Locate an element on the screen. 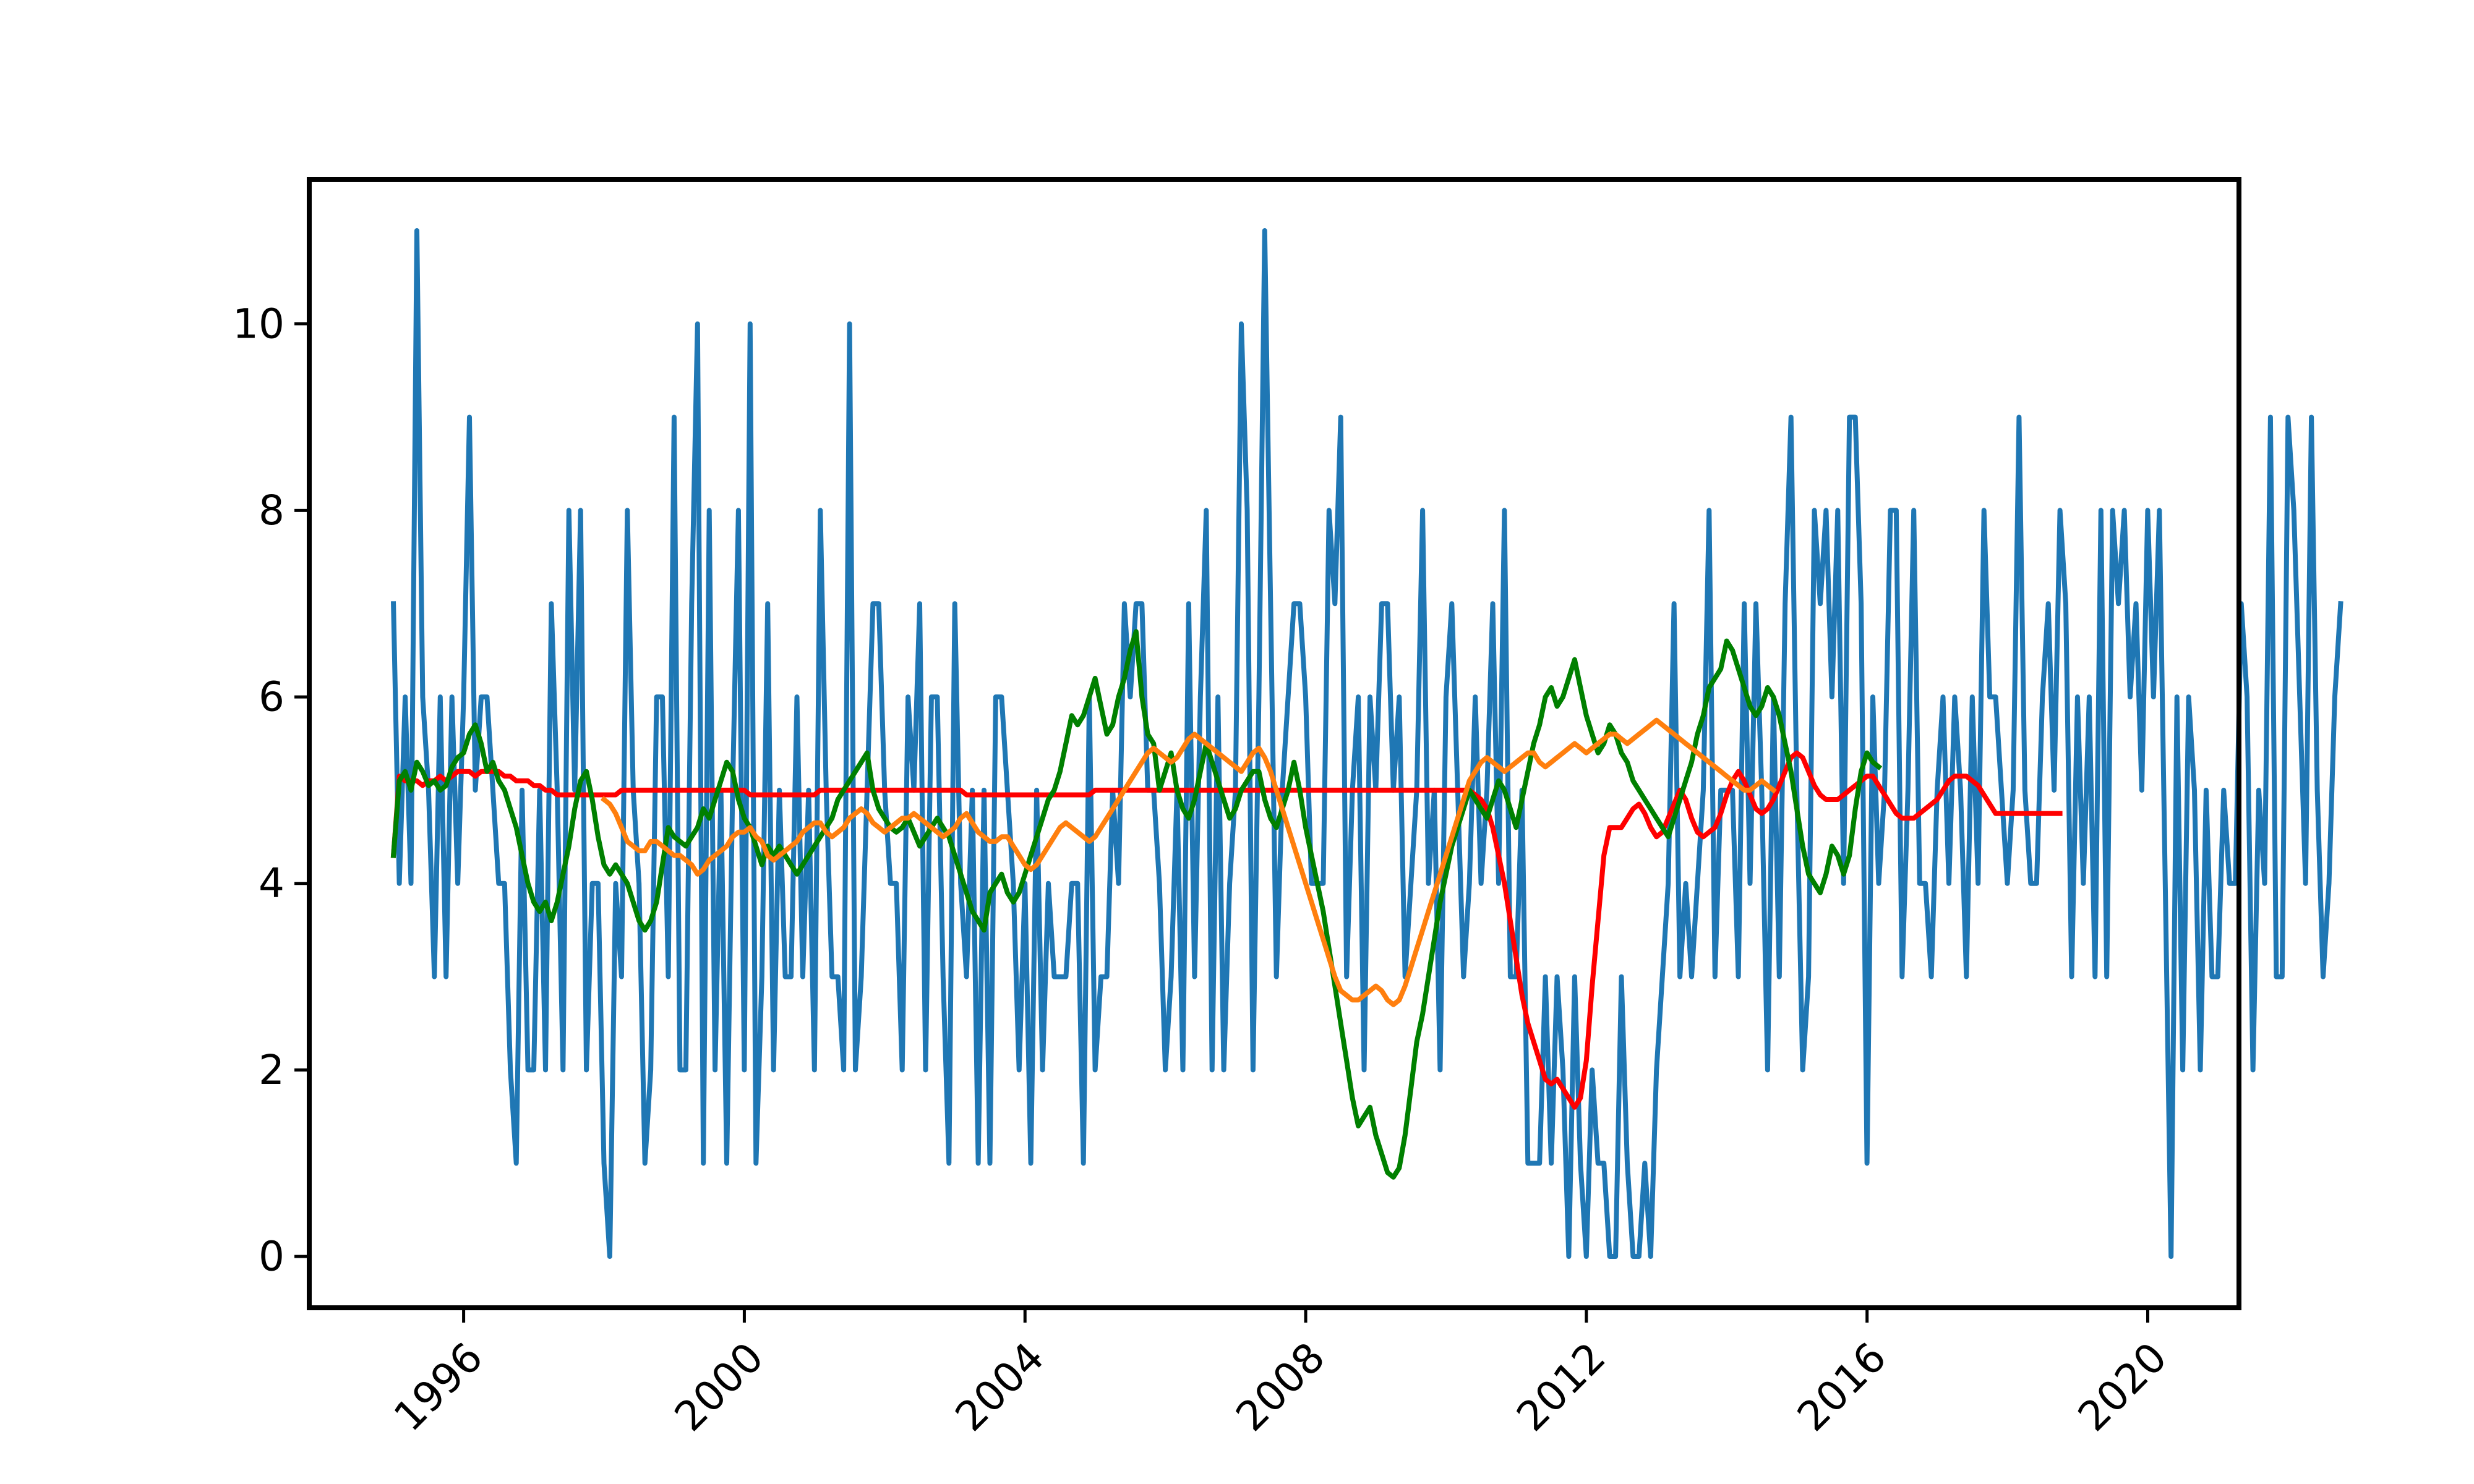  y-tick-label: 4 is located at coordinates (272, 883).